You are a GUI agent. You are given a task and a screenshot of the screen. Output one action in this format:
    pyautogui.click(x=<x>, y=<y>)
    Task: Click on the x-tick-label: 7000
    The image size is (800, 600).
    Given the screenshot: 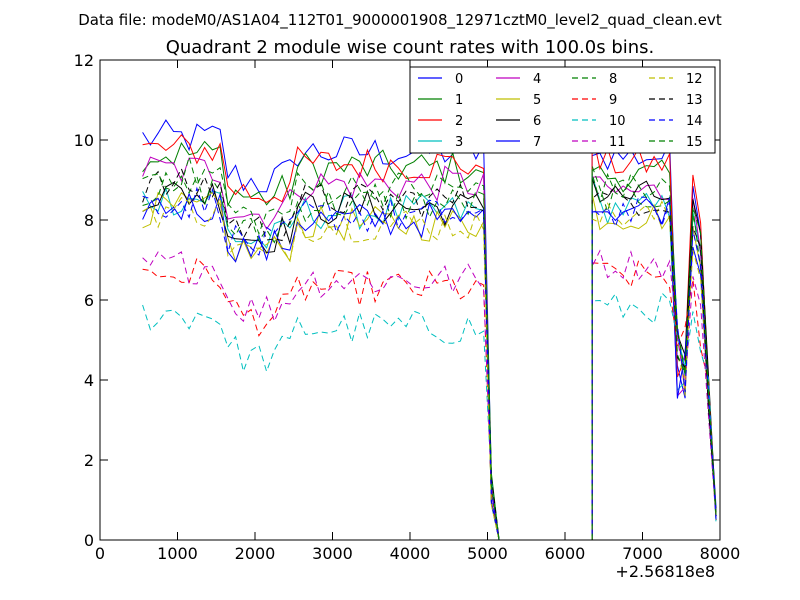 What is the action you would take?
    pyautogui.click(x=642, y=553)
    